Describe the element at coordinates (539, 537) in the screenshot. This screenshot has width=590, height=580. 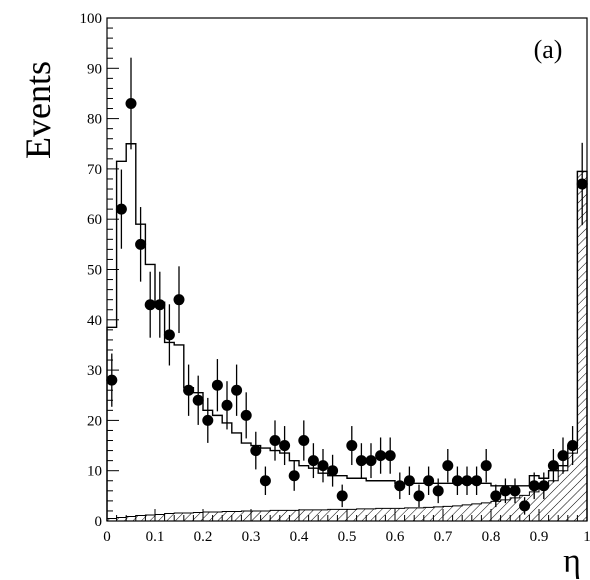
I see `x-tick-label: 0.9` at that location.